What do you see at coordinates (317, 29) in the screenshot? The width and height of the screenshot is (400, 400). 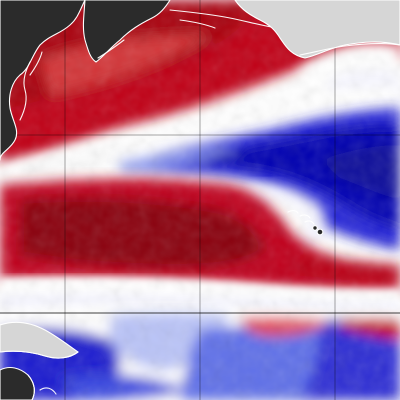 I see `land-alaska` at bounding box center [317, 29].